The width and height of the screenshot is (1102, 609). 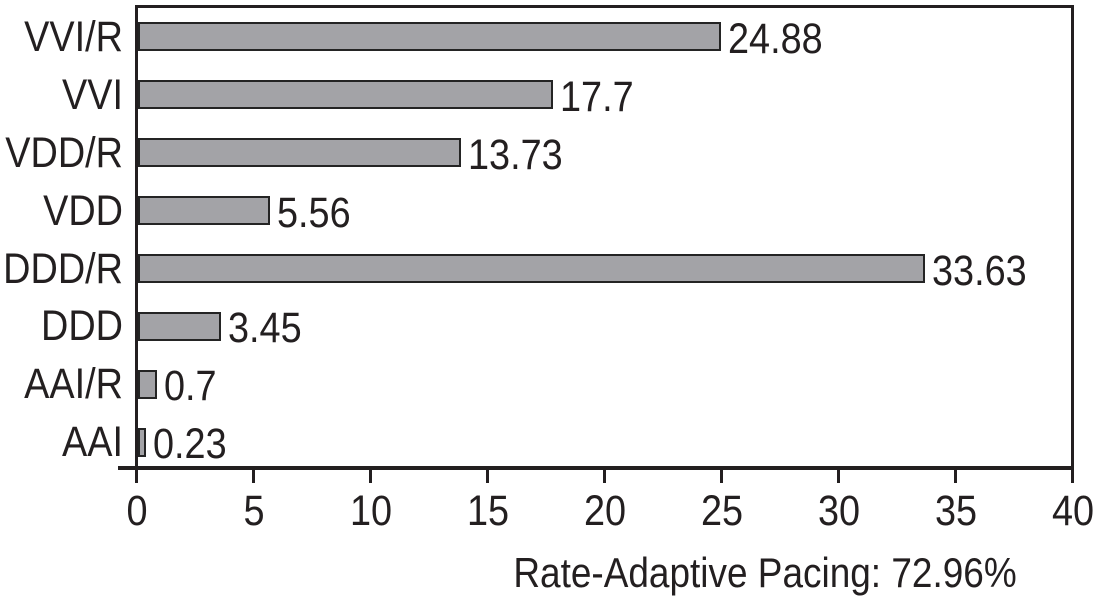 I want to click on value-label-ddd: 3.45, so click(x=265, y=328).